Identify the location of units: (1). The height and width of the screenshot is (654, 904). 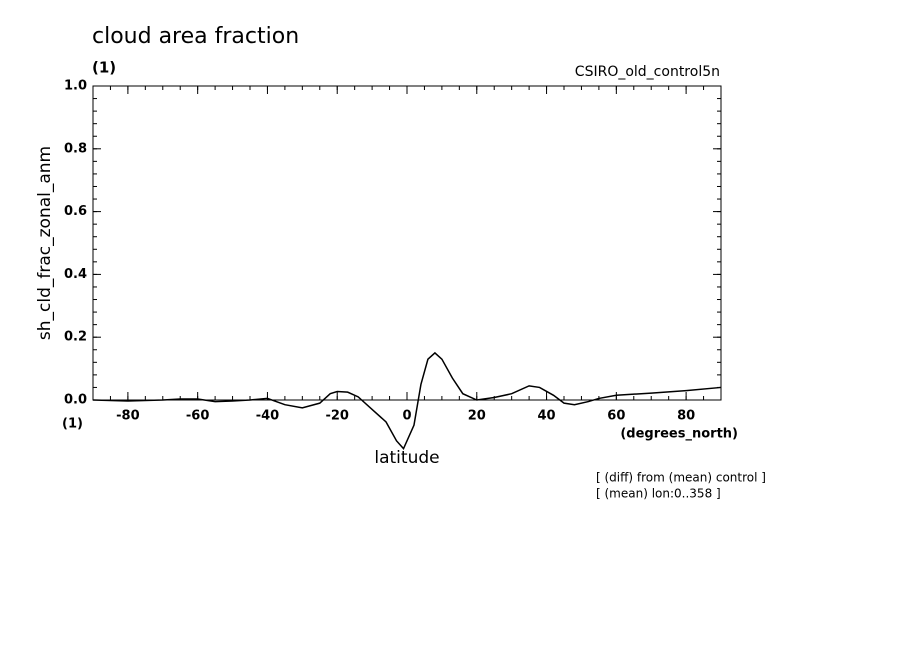
(104, 68).